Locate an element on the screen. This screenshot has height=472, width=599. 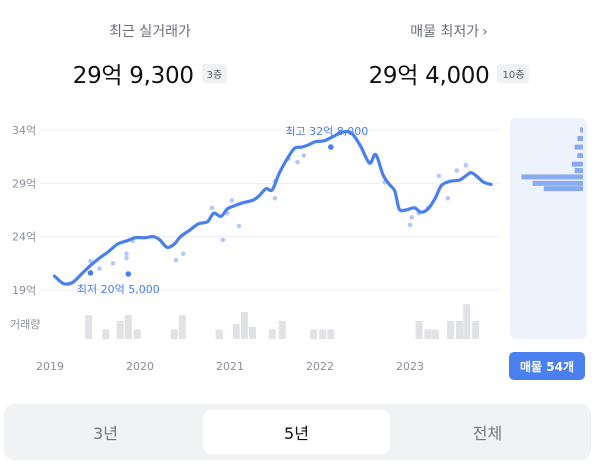
x-tick-label: 2019 is located at coordinates (50, 366).